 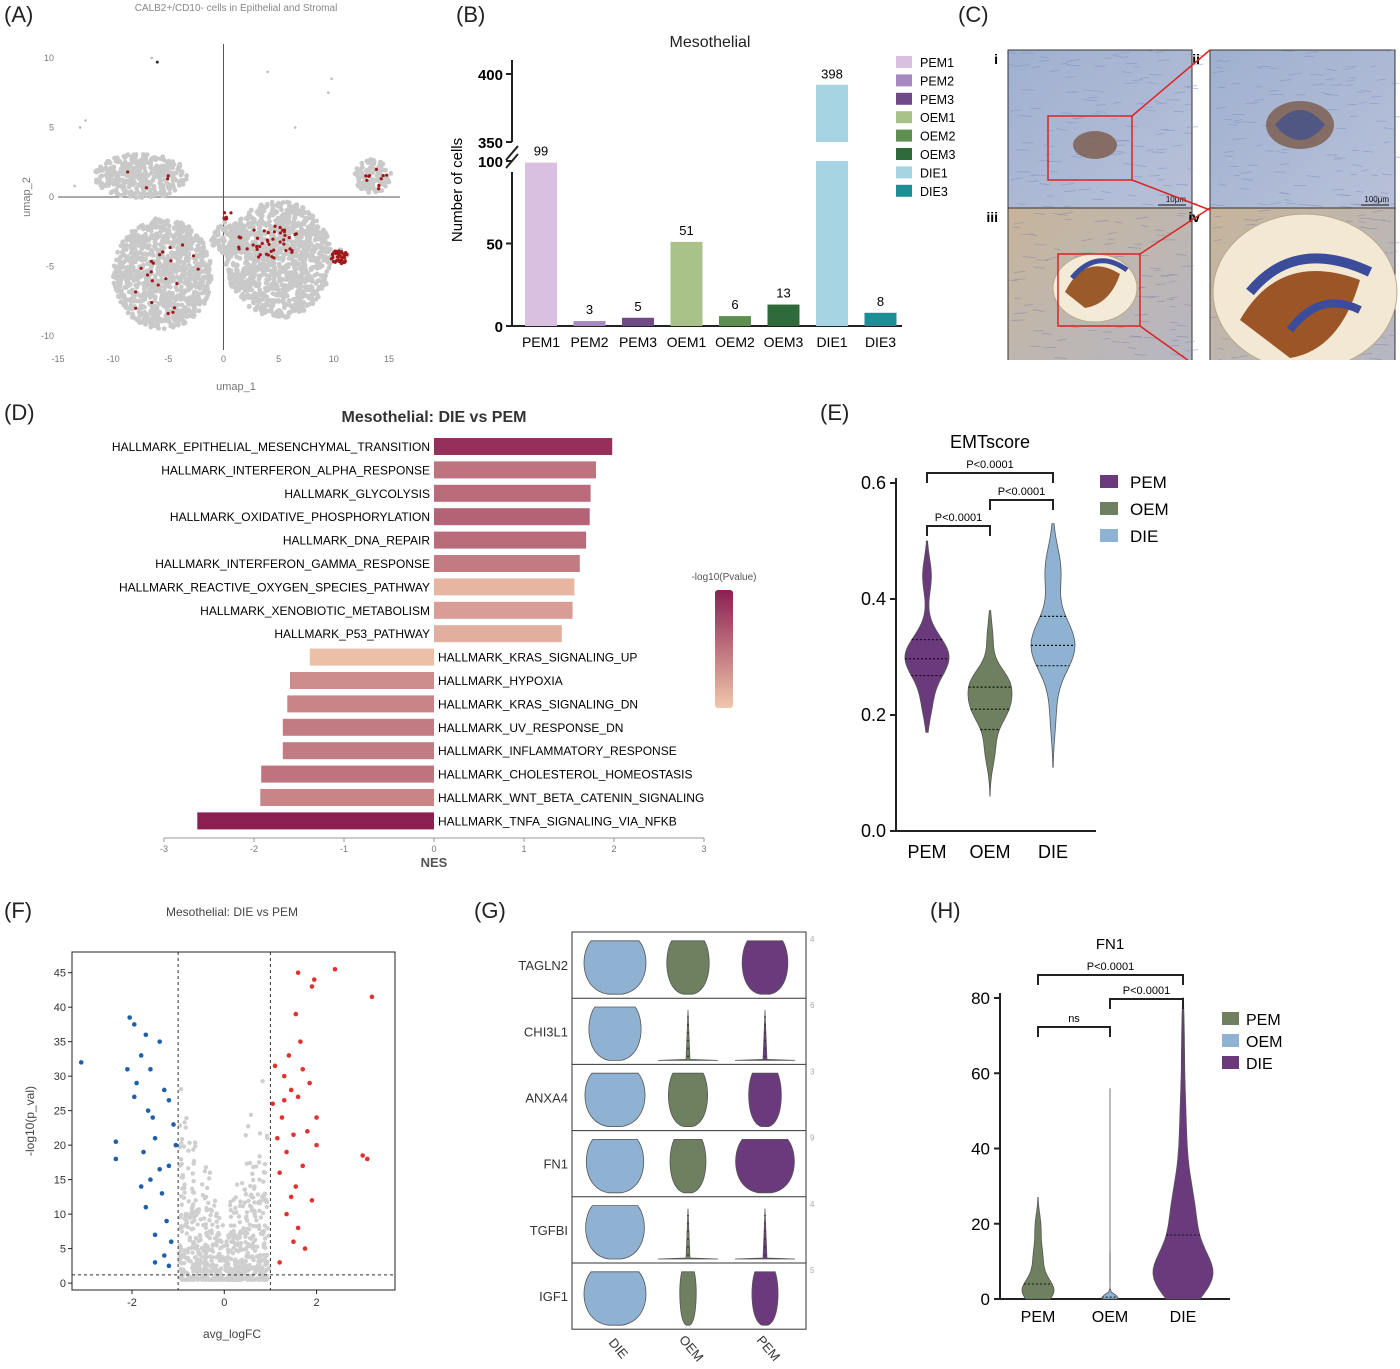 I want to click on fn1-violin-pem, so click(x=1038, y=1248).